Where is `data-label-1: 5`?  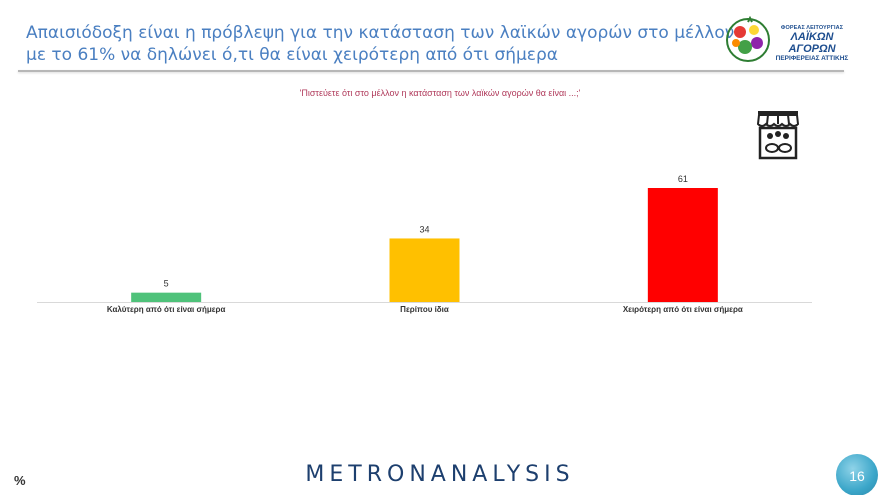 data-label-1: 5 is located at coordinates (166, 284).